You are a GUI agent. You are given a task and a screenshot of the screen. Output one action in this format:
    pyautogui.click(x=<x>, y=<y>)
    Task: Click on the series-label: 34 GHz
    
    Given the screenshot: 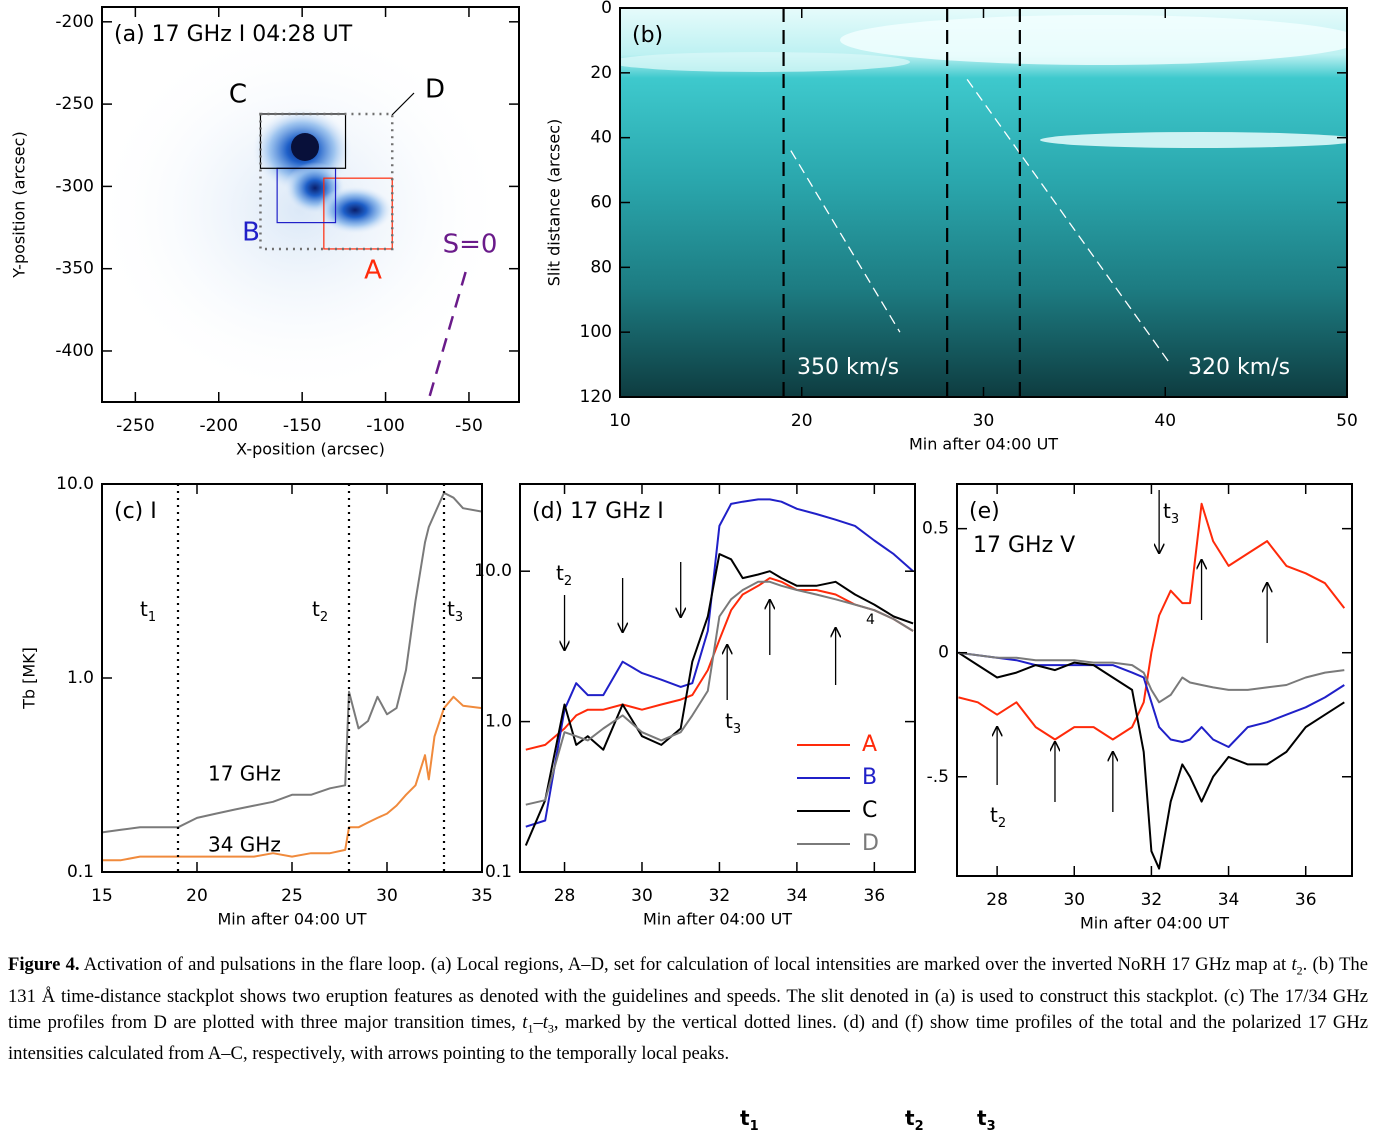 What is the action you would take?
    pyautogui.click(x=244, y=845)
    